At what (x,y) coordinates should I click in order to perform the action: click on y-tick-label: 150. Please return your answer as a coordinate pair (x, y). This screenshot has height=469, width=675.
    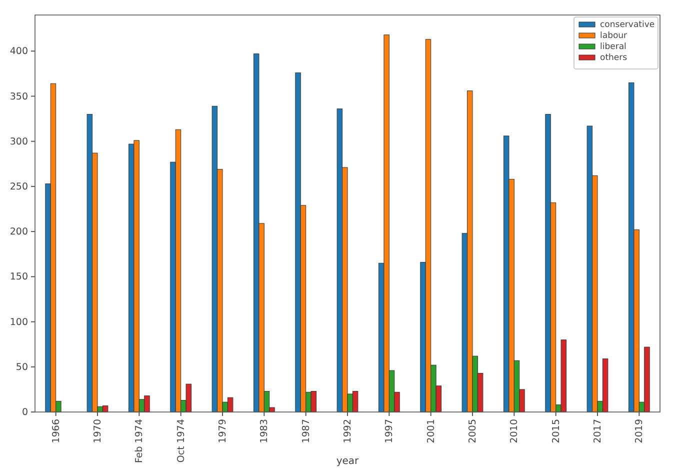
    Looking at the image, I should click on (19, 277).